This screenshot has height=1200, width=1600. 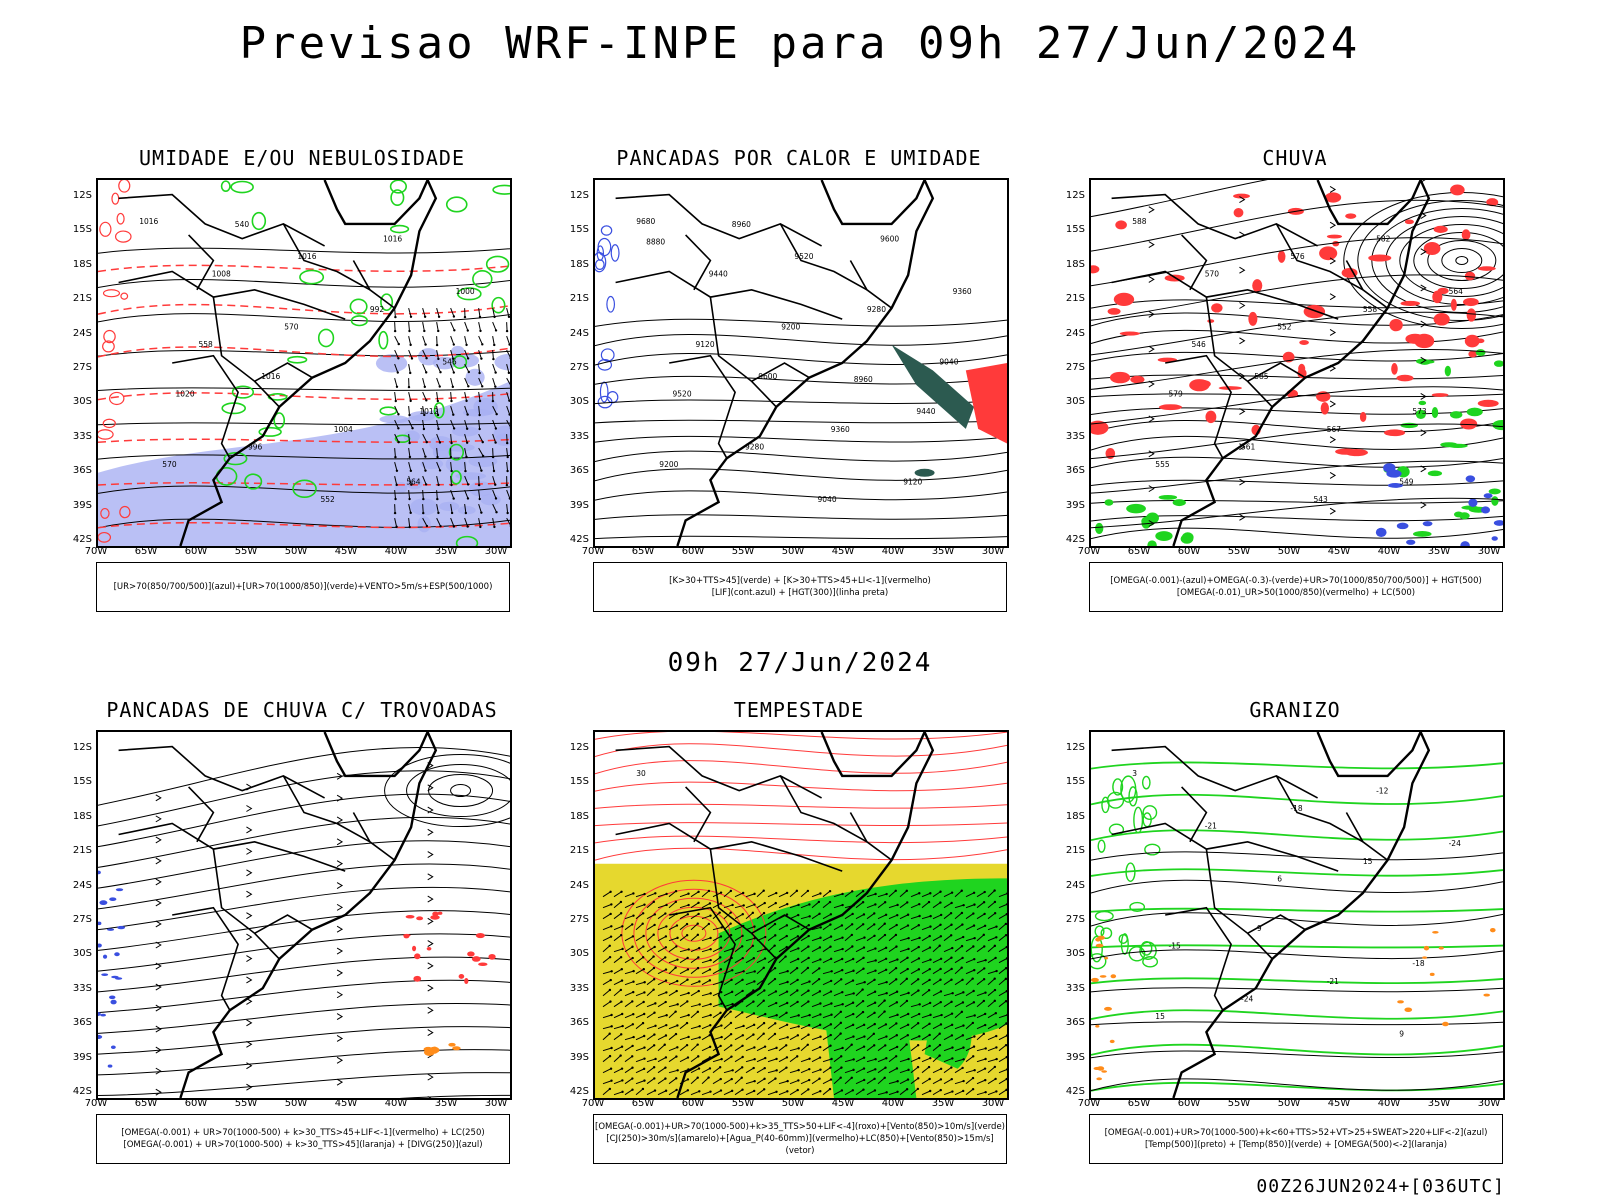 What do you see at coordinates (682, 394) in the screenshot?
I see `contour-label: 9520` at bounding box center [682, 394].